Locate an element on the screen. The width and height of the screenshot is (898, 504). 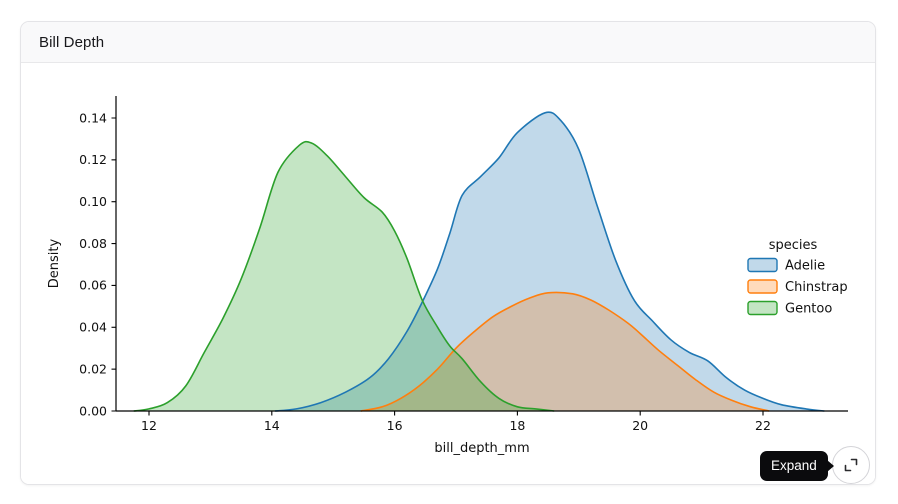
legend: species Adelie Chinstrap Gentoo is located at coordinates (797, 277).